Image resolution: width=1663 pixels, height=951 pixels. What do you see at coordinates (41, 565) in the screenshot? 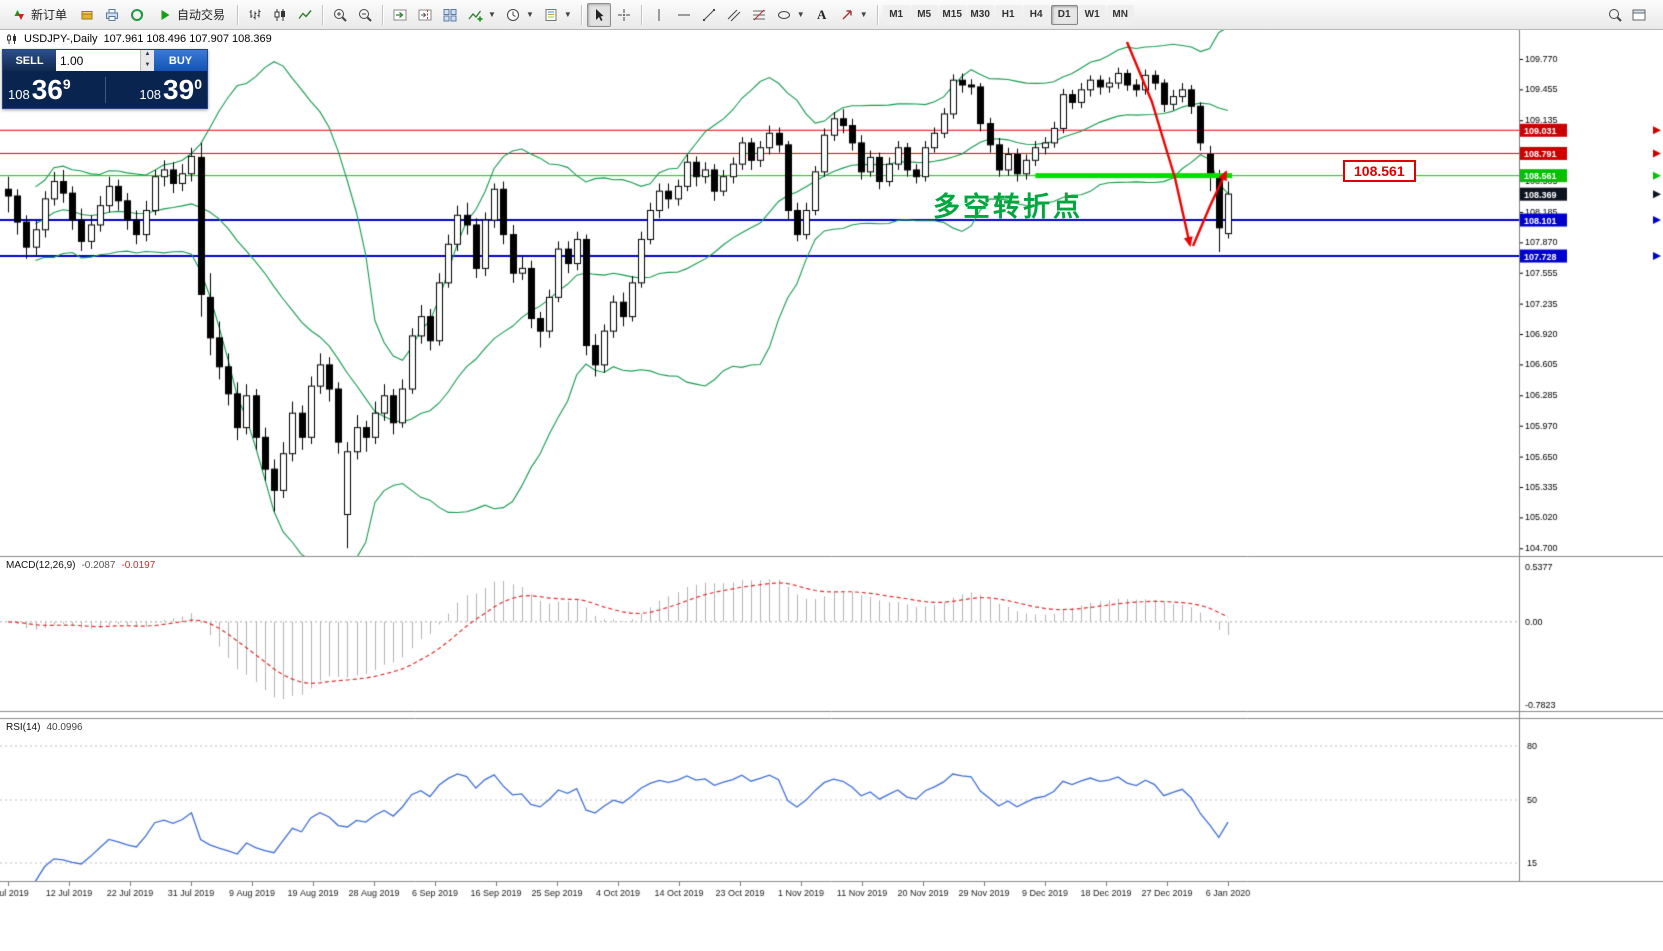
I see `macd-name: MACD(12,26,9)` at bounding box center [41, 565].